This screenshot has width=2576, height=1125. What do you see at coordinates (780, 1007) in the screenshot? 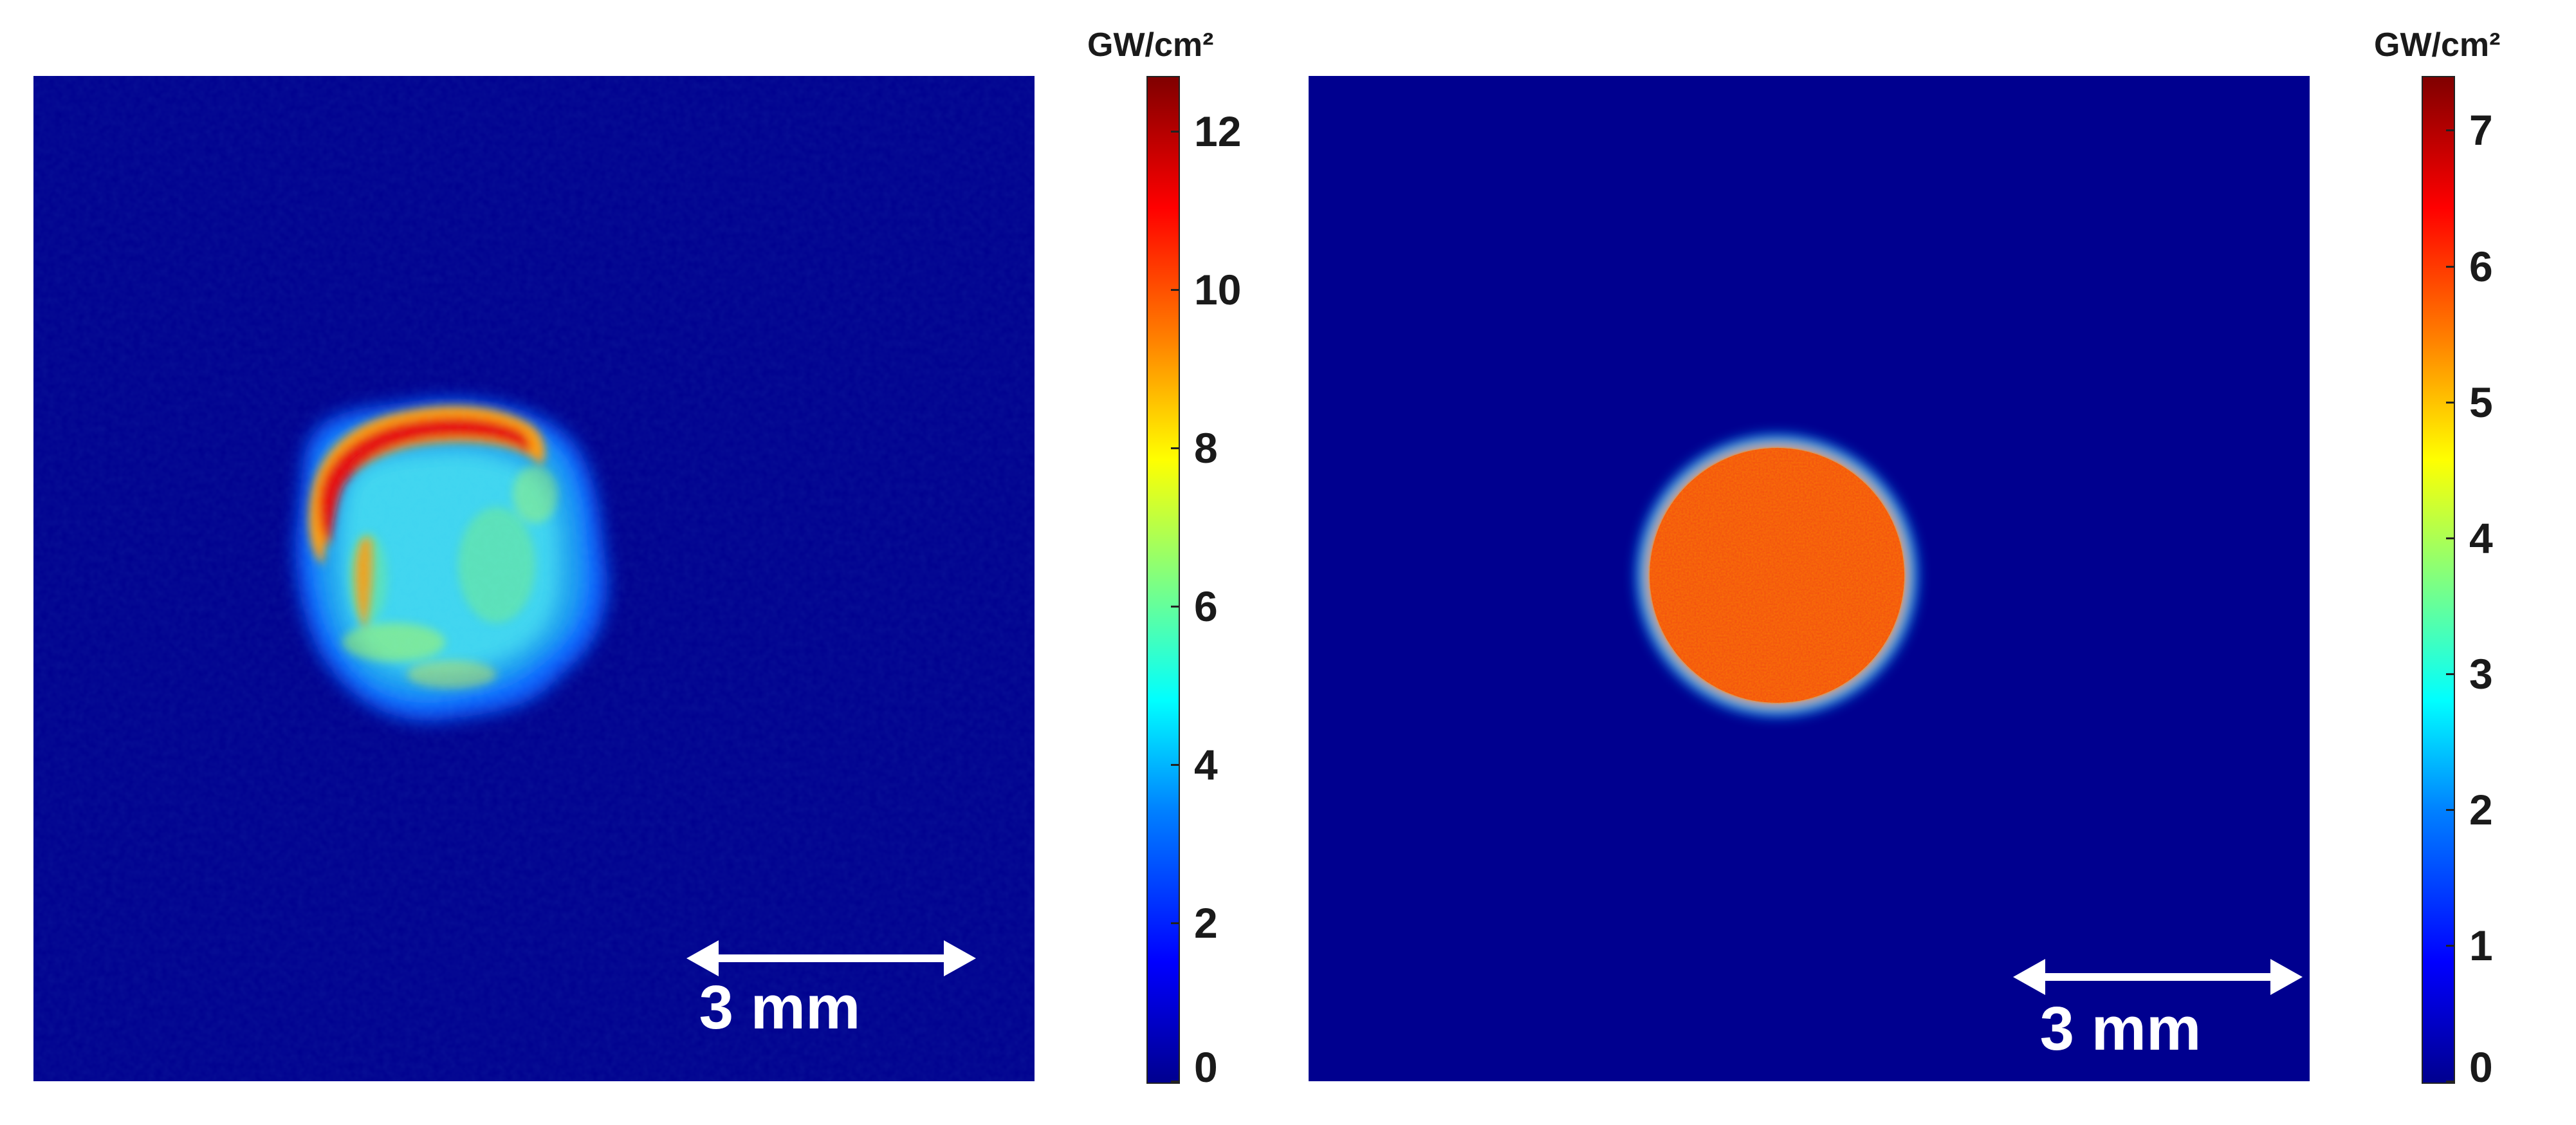
I see `left-scale-bar-label: 3 mm` at bounding box center [780, 1007].